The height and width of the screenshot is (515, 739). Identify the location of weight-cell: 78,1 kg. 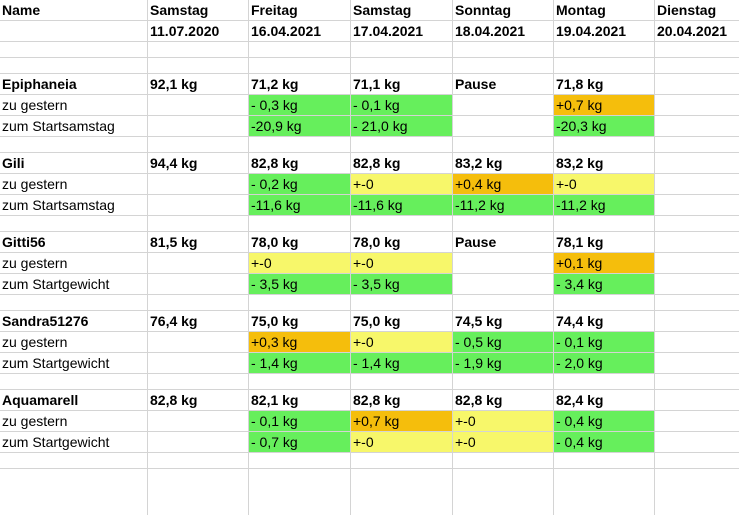
(580, 242).